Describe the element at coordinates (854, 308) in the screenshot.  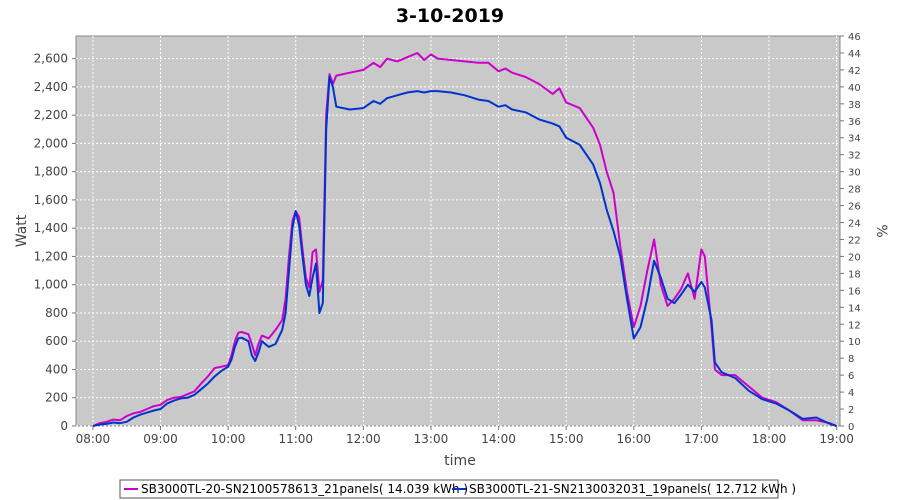
I see `y2-tick-label: 14` at that location.